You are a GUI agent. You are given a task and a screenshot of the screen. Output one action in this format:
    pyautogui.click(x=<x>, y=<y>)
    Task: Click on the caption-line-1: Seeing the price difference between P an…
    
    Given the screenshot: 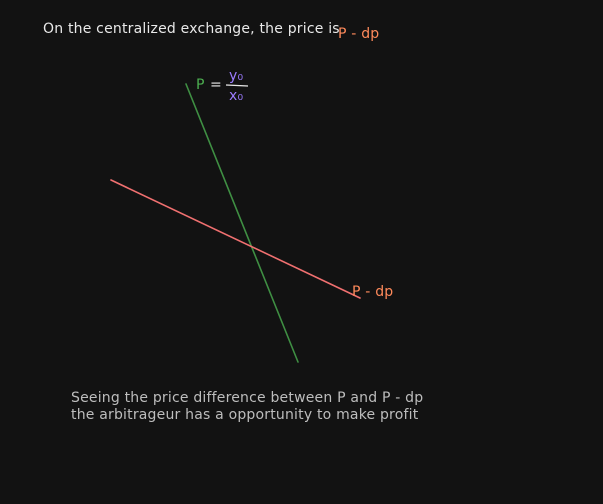 What is the action you would take?
    pyautogui.click(x=247, y=398)
    